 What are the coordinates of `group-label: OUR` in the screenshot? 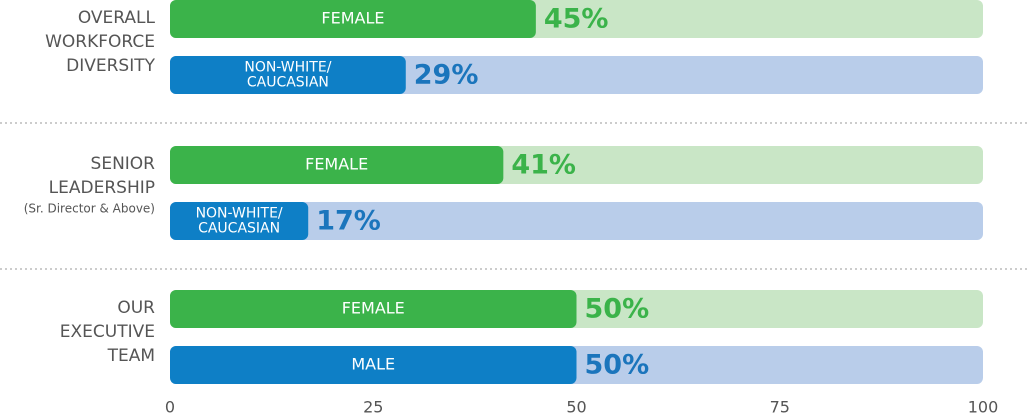 It's located at (136, 308).